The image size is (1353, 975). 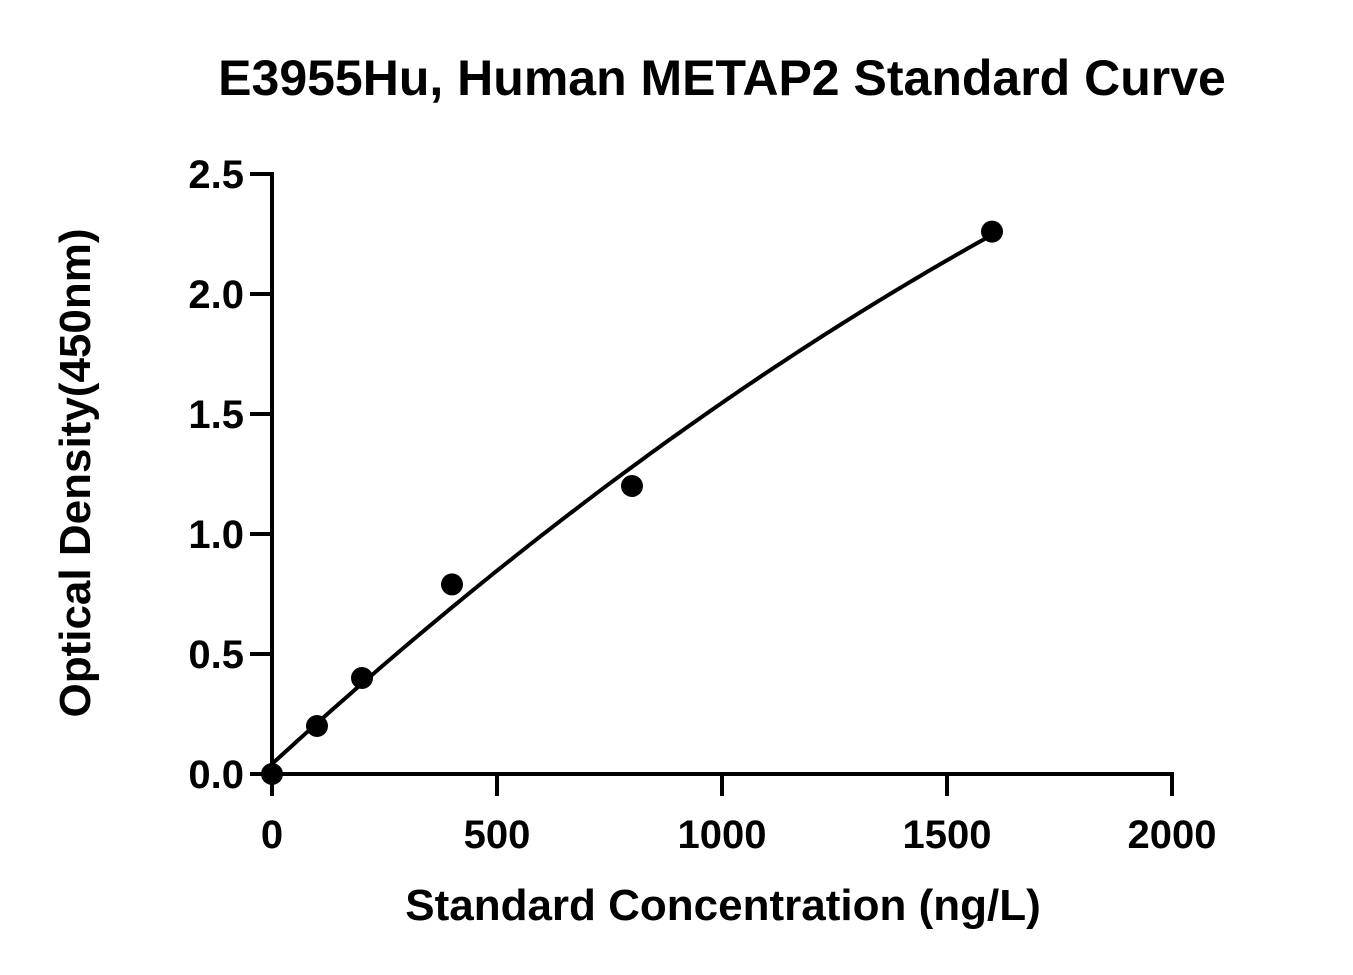 What do you see at coordinates (1172, 835) in the screenshot?
I see `x-tick-label: 2000` at bounding box center [1172, 835].